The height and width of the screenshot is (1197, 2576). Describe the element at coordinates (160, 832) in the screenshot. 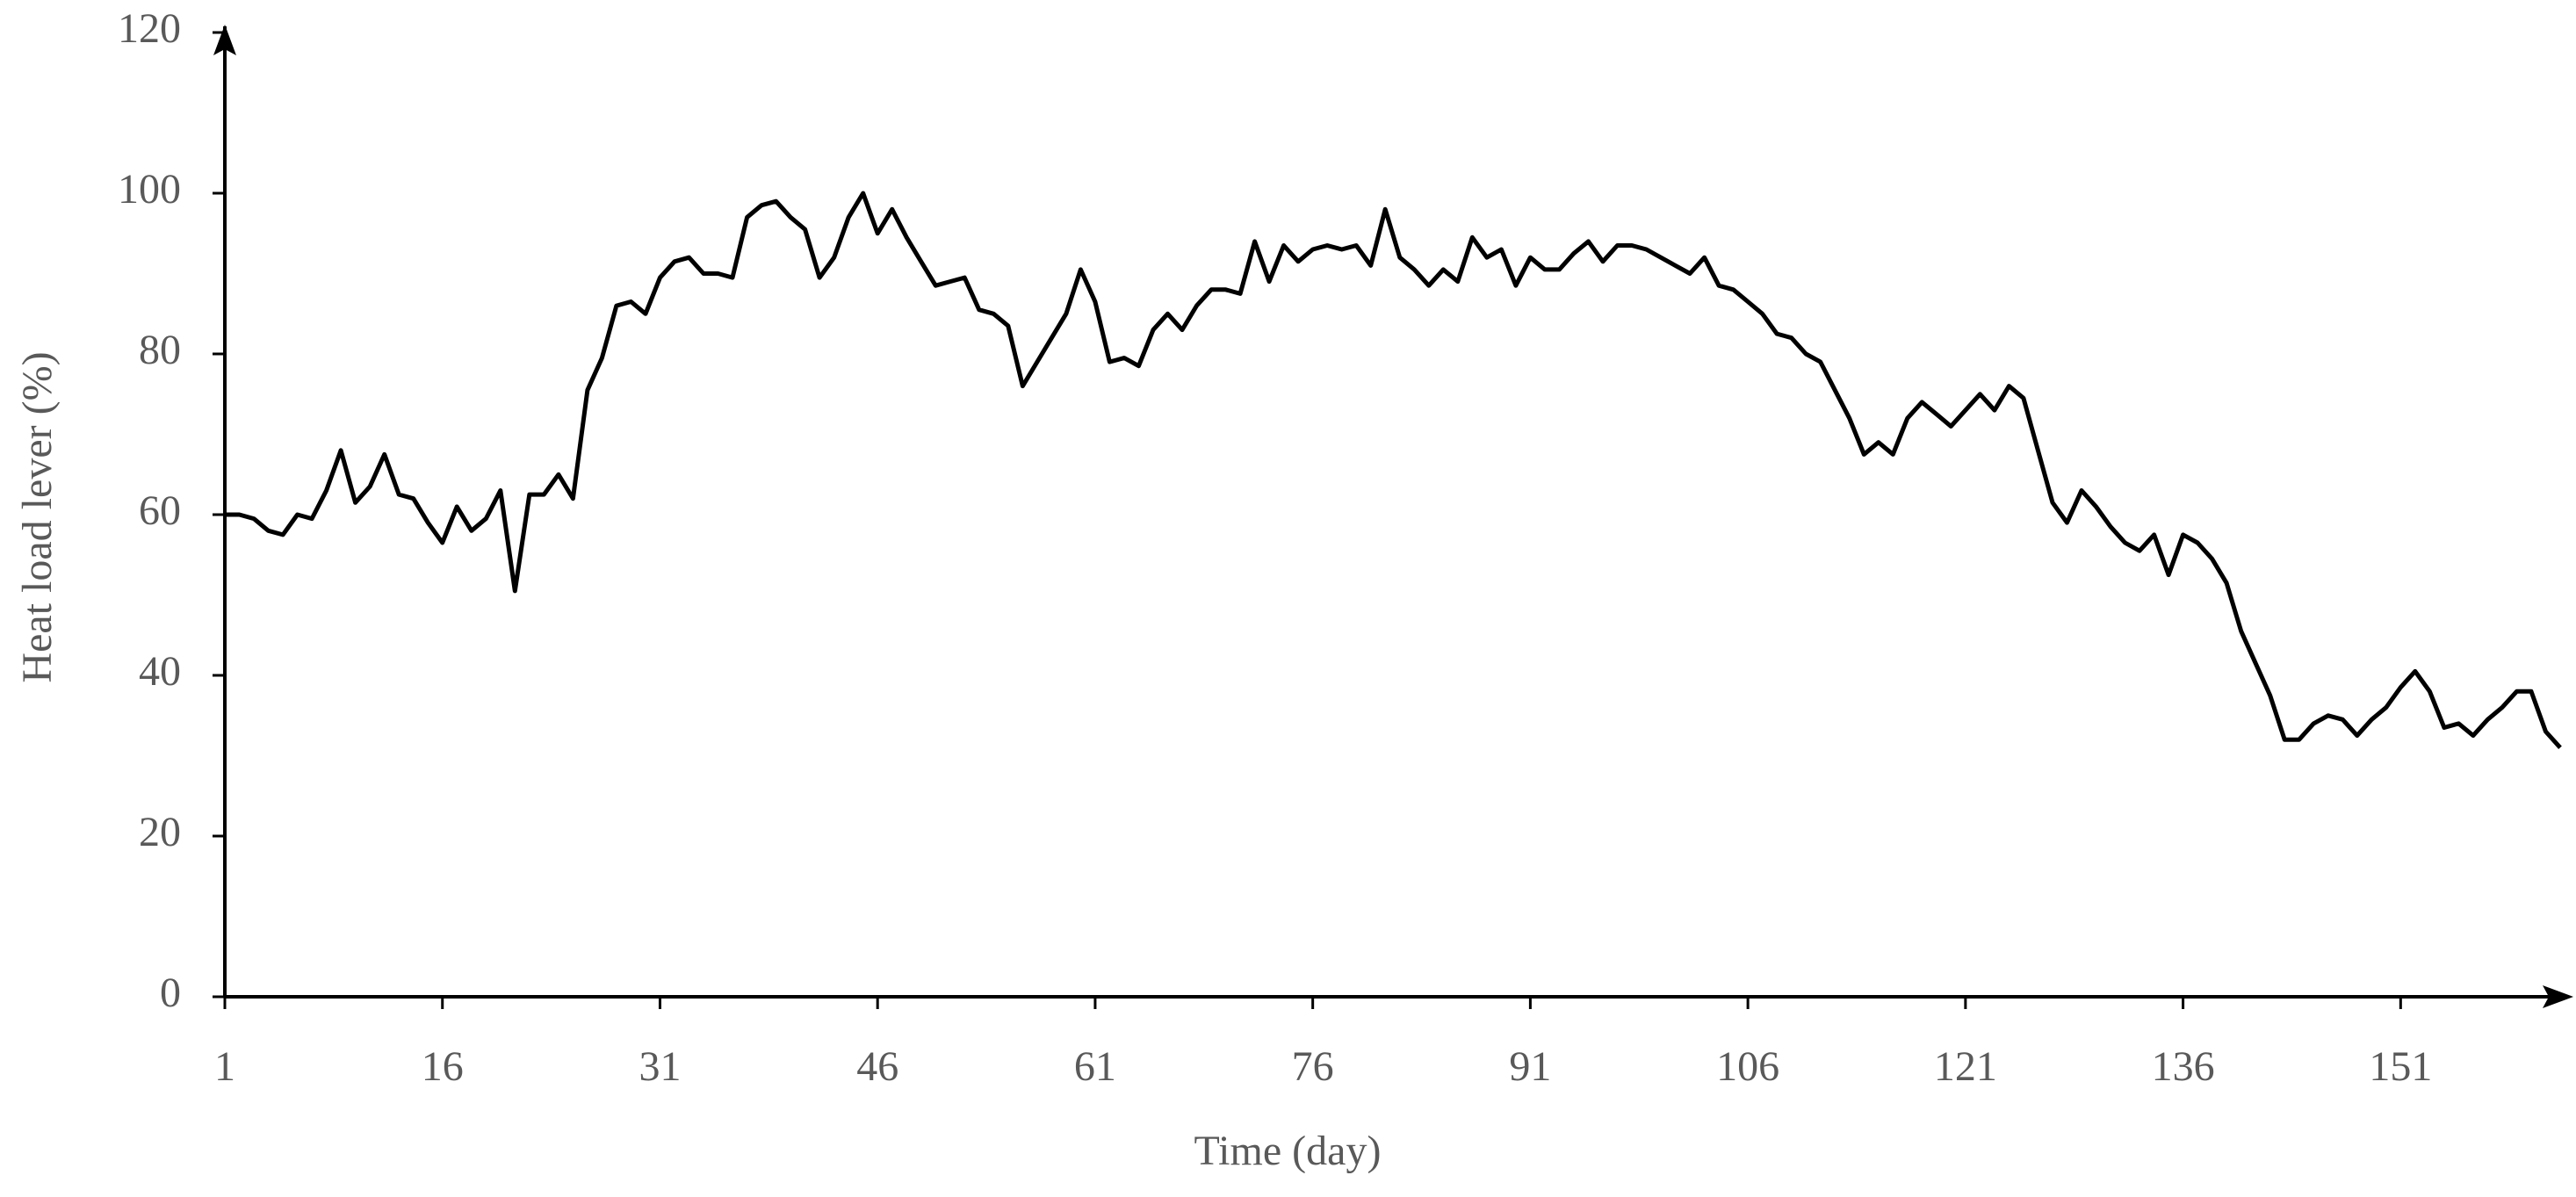

I see `y-tick-label: 20` at that location.